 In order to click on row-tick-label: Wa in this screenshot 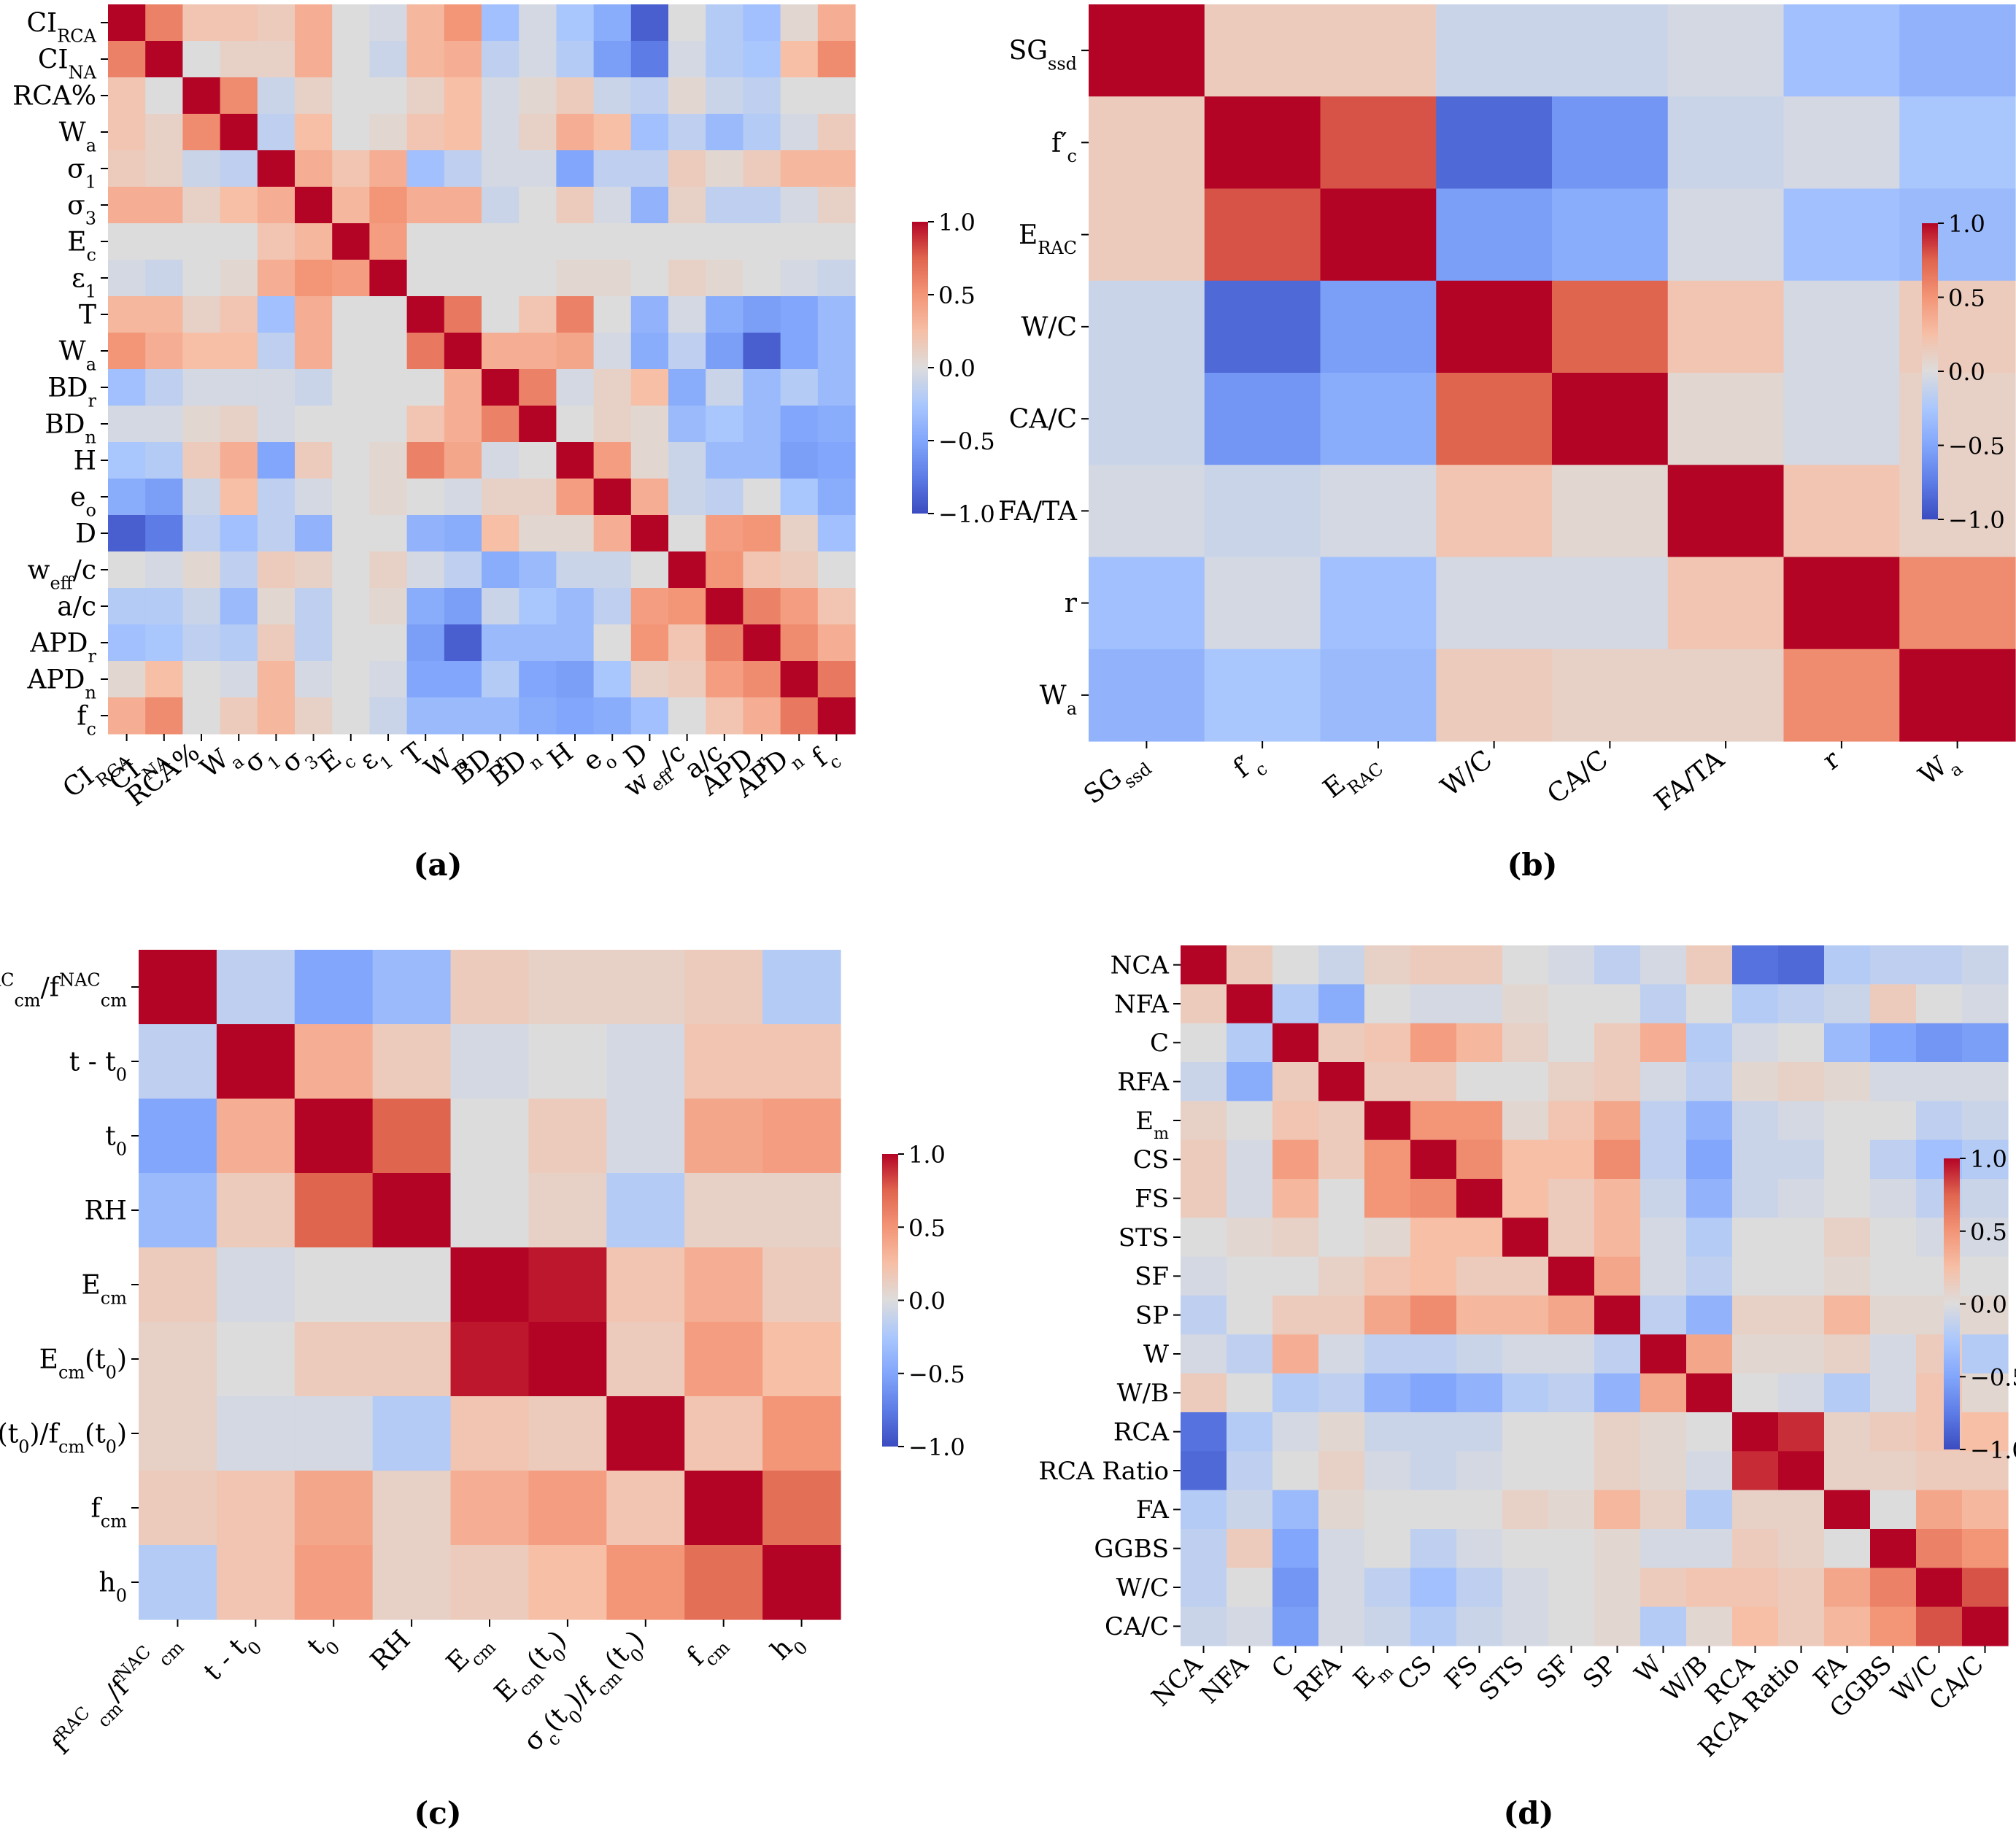, I will do `click(77, 356)`.